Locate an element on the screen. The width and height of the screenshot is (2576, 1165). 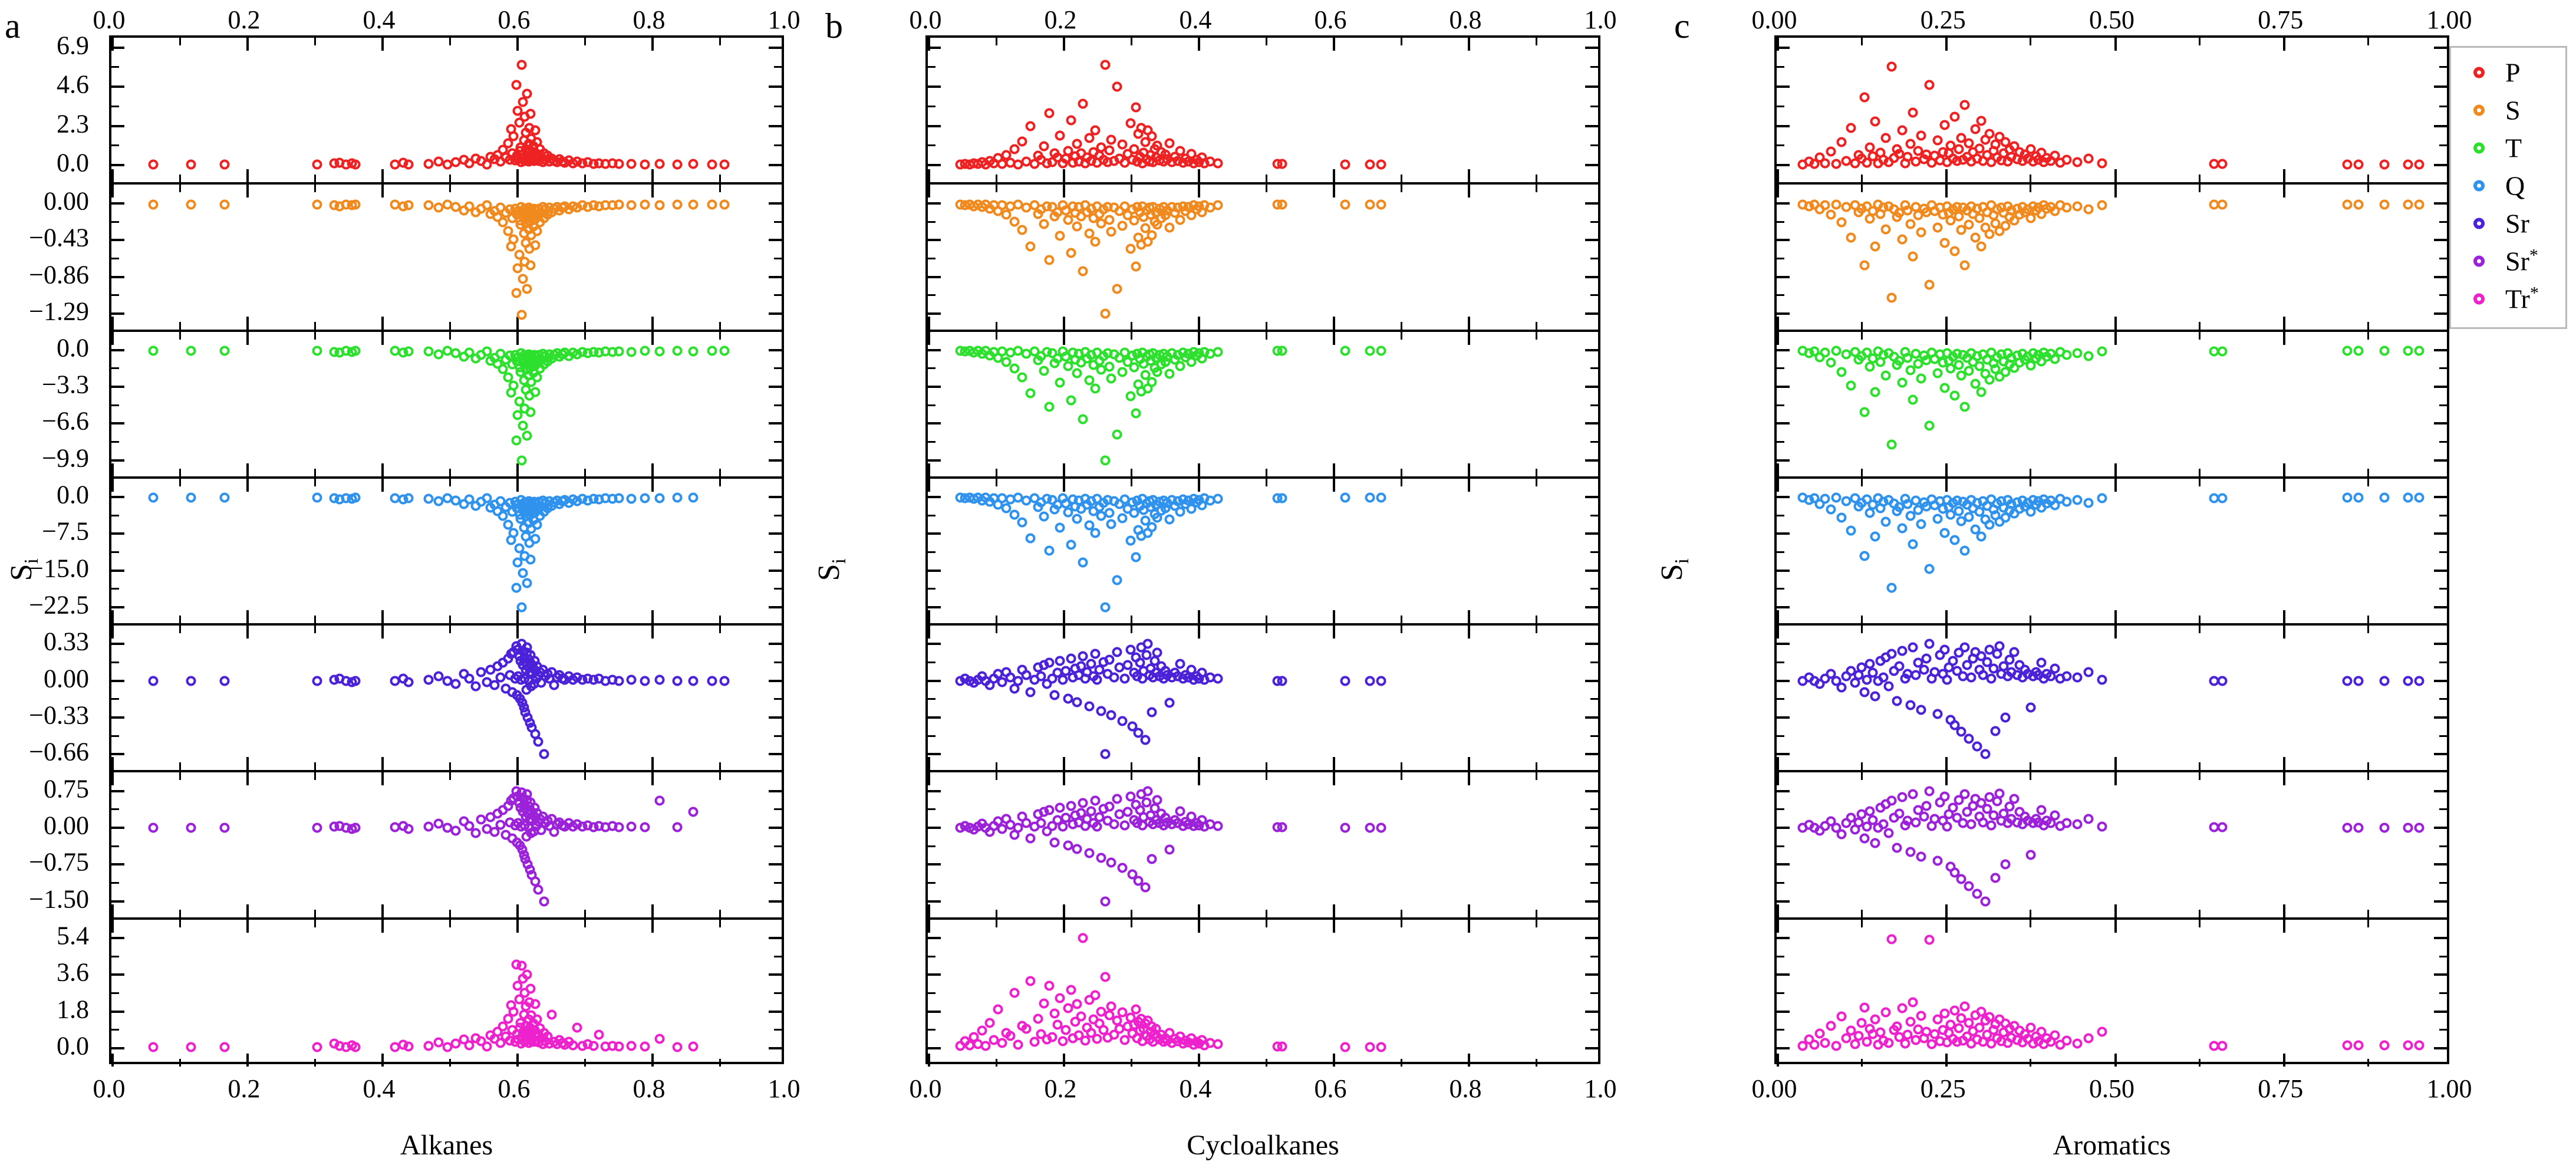
legend-item-T: T is located at coordinates (2508, 148).